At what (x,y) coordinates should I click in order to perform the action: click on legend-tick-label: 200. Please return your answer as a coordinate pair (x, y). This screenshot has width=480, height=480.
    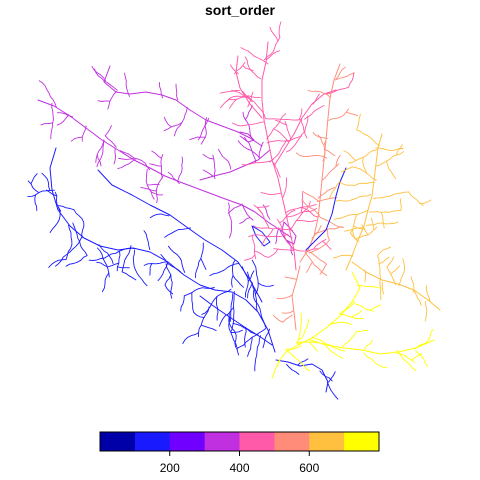
    Looking at the image, I should click on (170, 468).